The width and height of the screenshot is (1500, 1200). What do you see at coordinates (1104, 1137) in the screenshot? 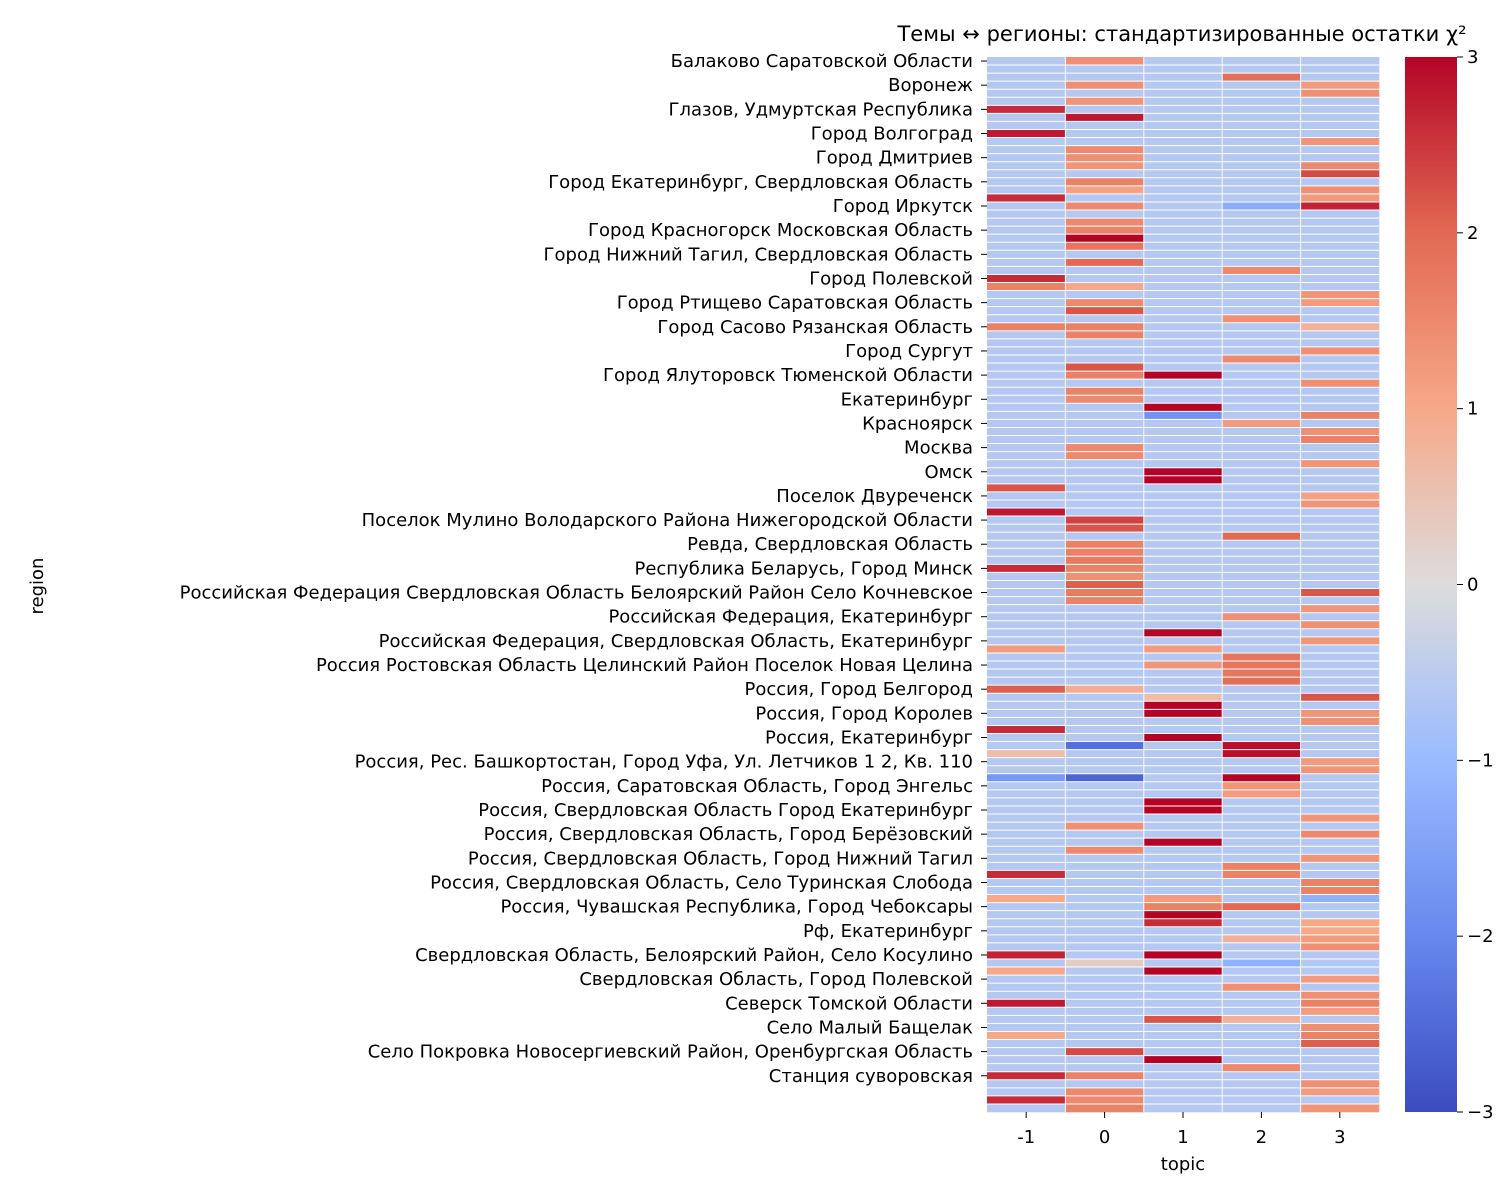
I see `x-tick-label: 0` at bounding box center [1104, 1137].